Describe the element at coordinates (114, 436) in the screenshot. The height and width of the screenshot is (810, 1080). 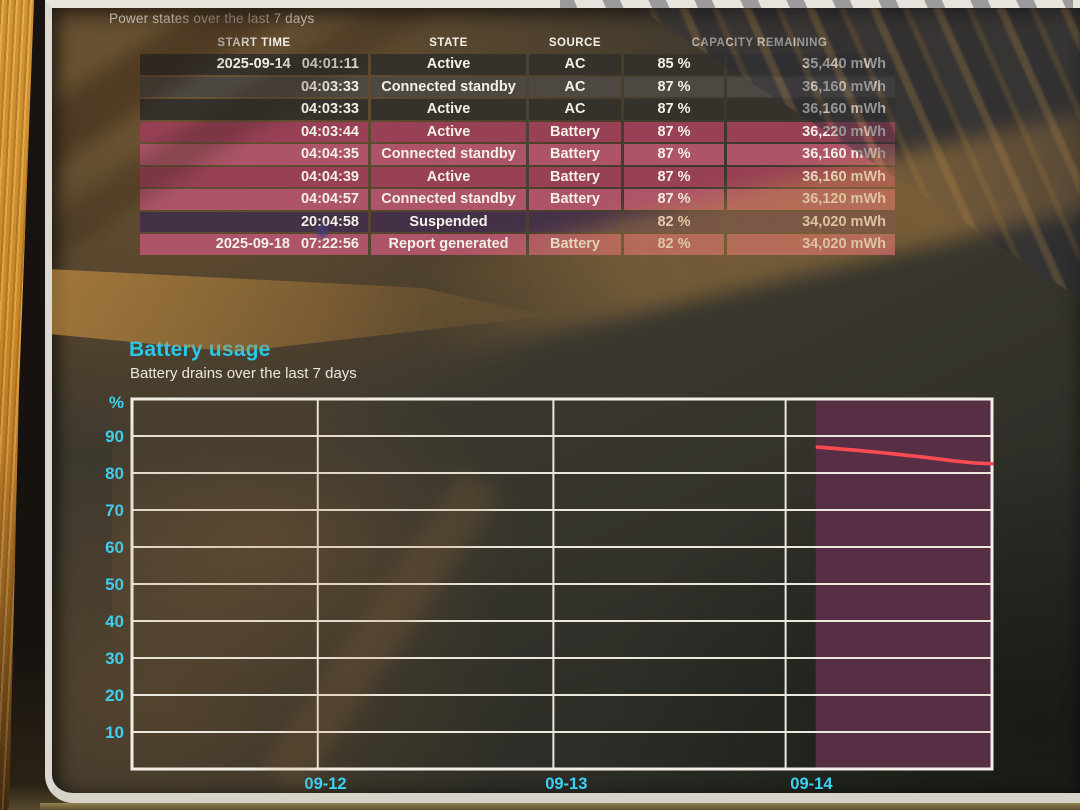
I see `y-axis-tick-label: 90` at that location.